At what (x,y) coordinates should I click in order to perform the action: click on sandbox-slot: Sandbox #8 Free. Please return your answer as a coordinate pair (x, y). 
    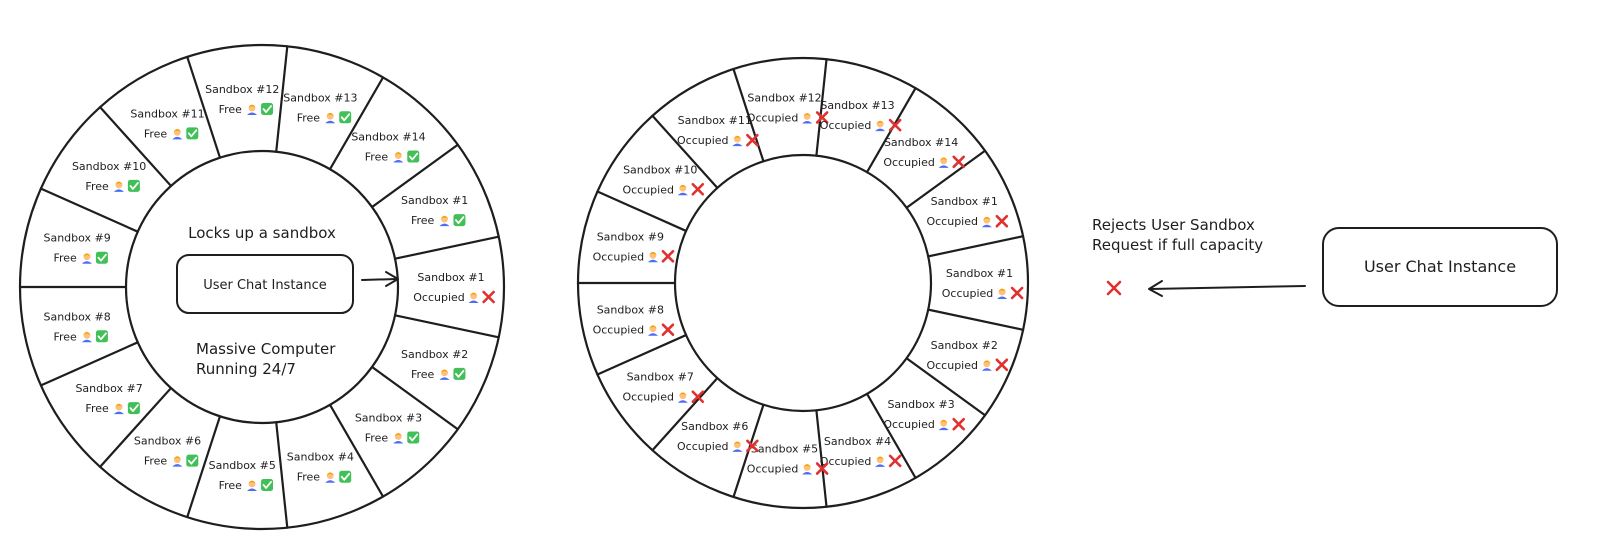
    Looking at the image, I should click on (76, 326).